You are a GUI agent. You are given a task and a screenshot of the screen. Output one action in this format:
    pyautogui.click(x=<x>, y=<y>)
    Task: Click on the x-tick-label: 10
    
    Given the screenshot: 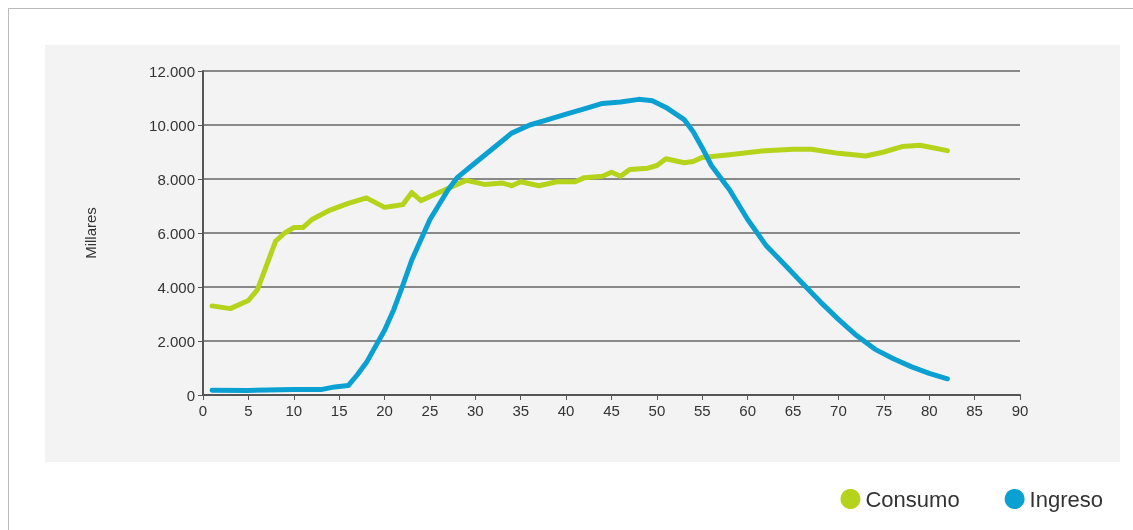 What is the action you would take?
    pyautogui.click(x=294, y=410)
    